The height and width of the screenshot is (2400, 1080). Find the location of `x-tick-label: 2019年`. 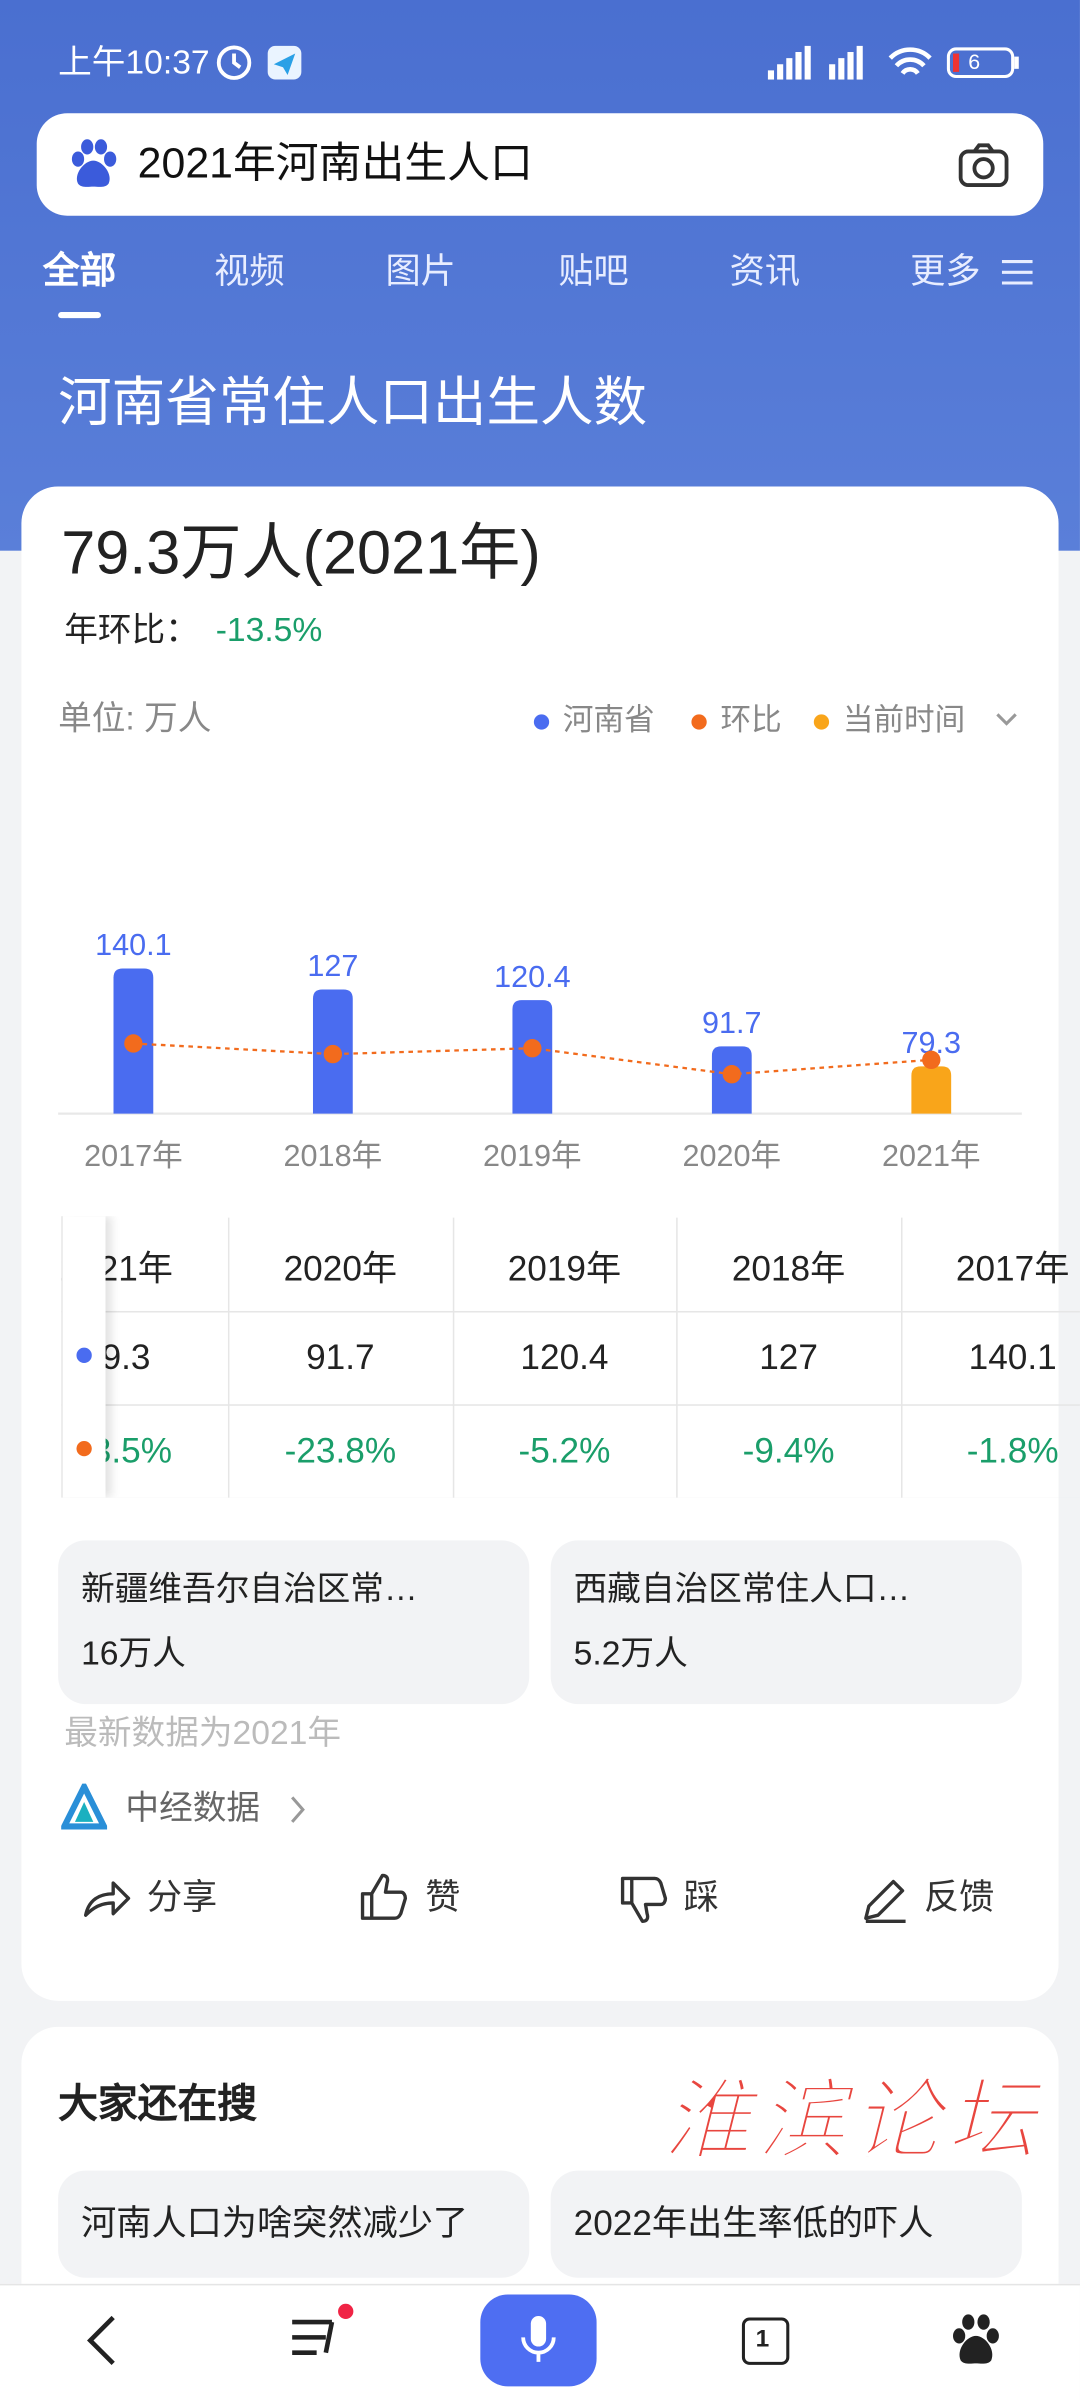

x-tick-label: 2019年 is located at coordinates (532, 1156).